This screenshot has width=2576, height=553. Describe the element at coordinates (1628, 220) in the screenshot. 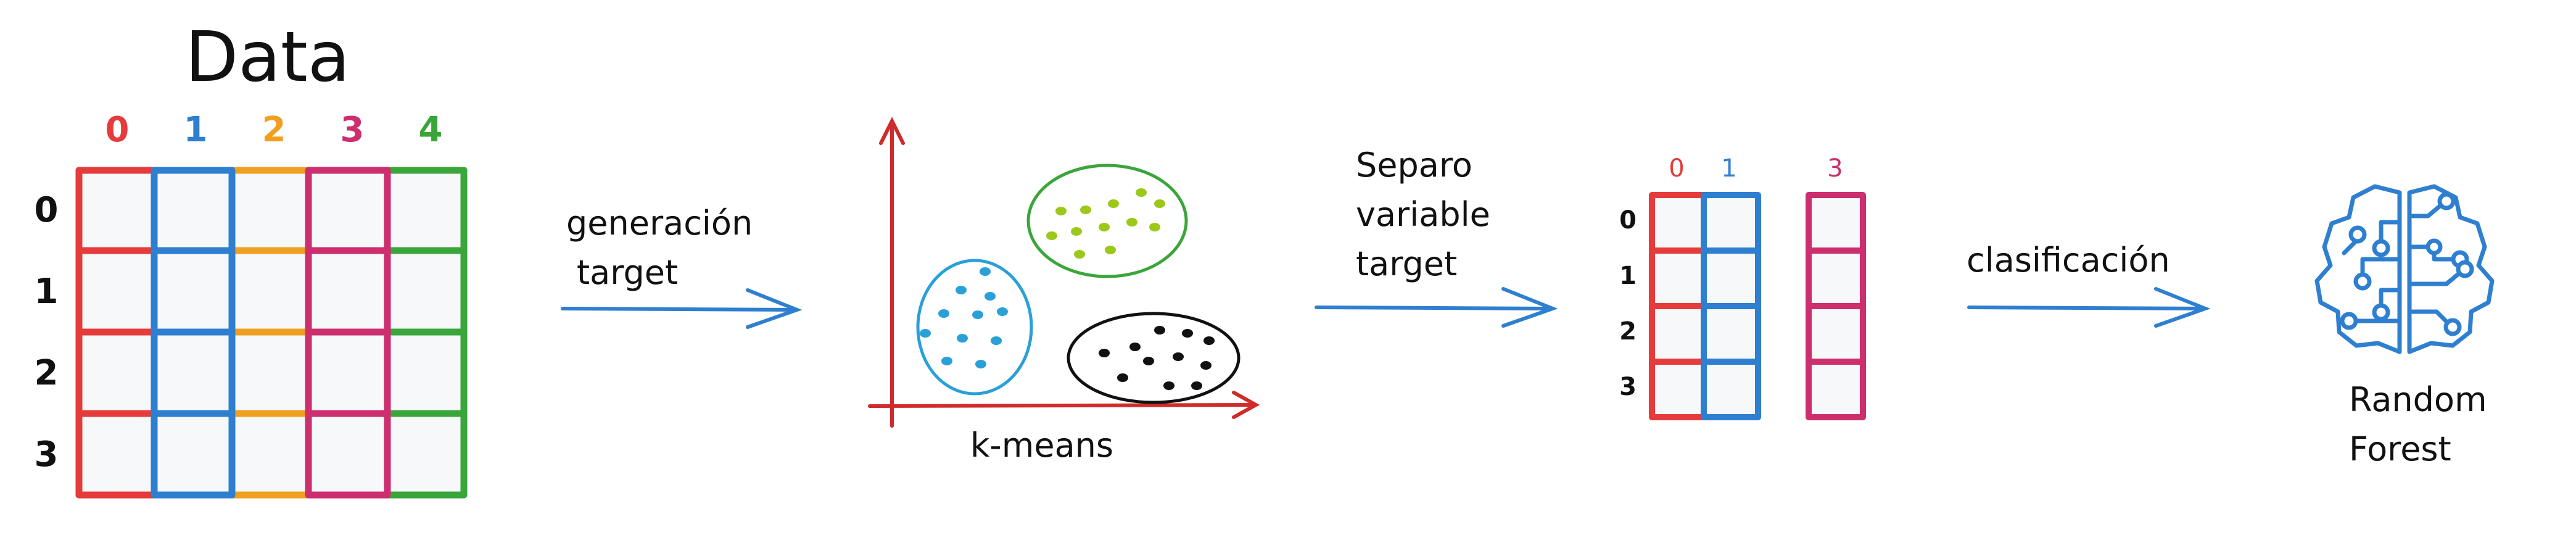

I see `subset-row-index: 0` at that location.